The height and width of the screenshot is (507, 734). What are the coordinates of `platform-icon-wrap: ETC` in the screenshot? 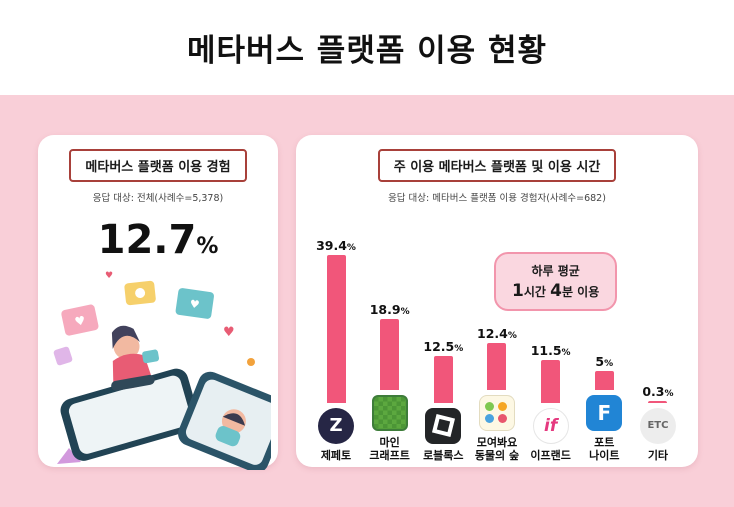 It's located at (657, 426).